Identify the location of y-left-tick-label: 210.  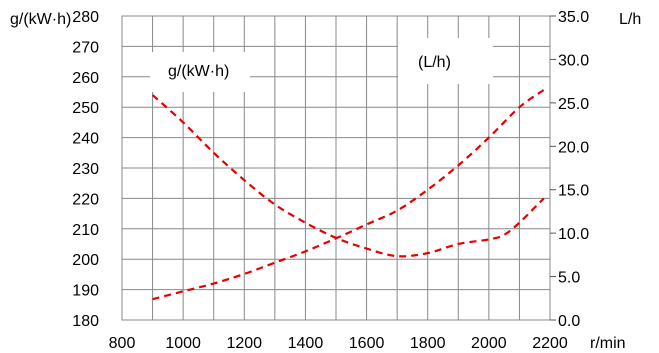
(85, 230).